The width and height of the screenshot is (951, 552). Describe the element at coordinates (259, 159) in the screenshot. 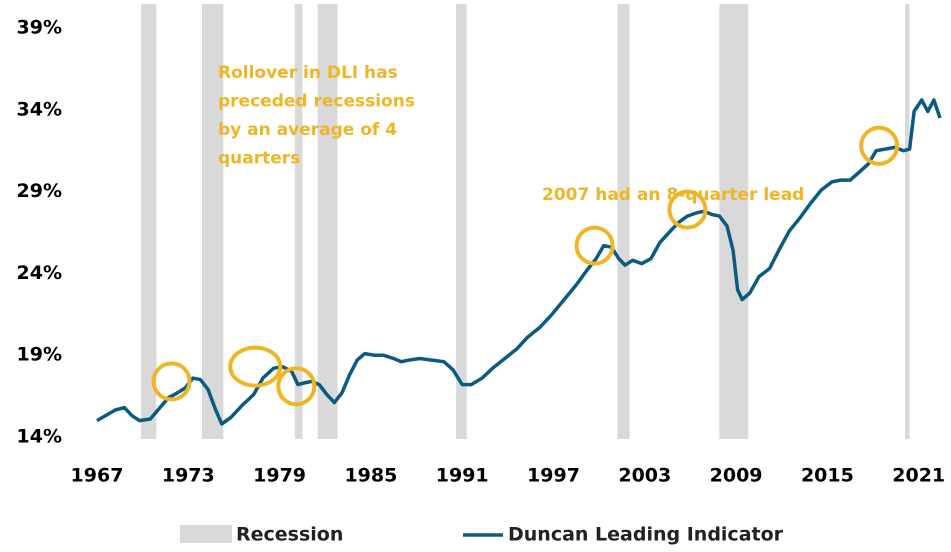

I see `annotation: quarters` at that location.